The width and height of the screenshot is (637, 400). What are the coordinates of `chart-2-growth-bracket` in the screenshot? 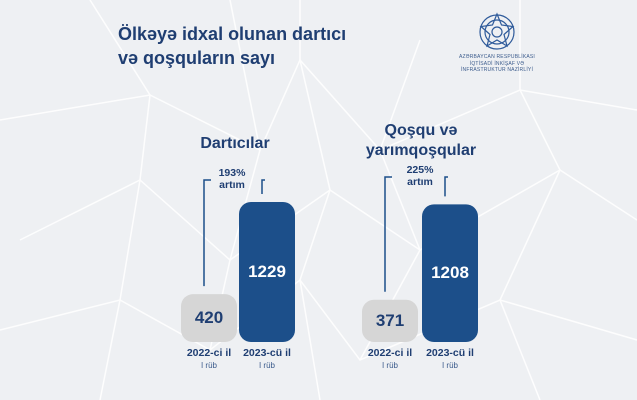 It's located at (416, 234).